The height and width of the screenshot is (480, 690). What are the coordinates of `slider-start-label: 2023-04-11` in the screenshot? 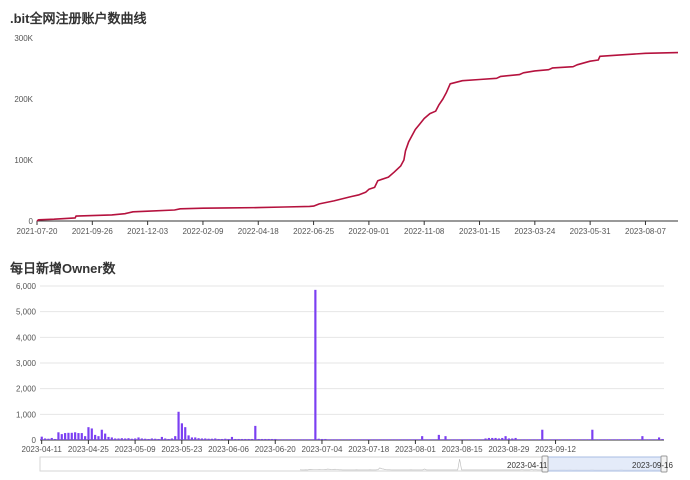 It's located at (527, 465).